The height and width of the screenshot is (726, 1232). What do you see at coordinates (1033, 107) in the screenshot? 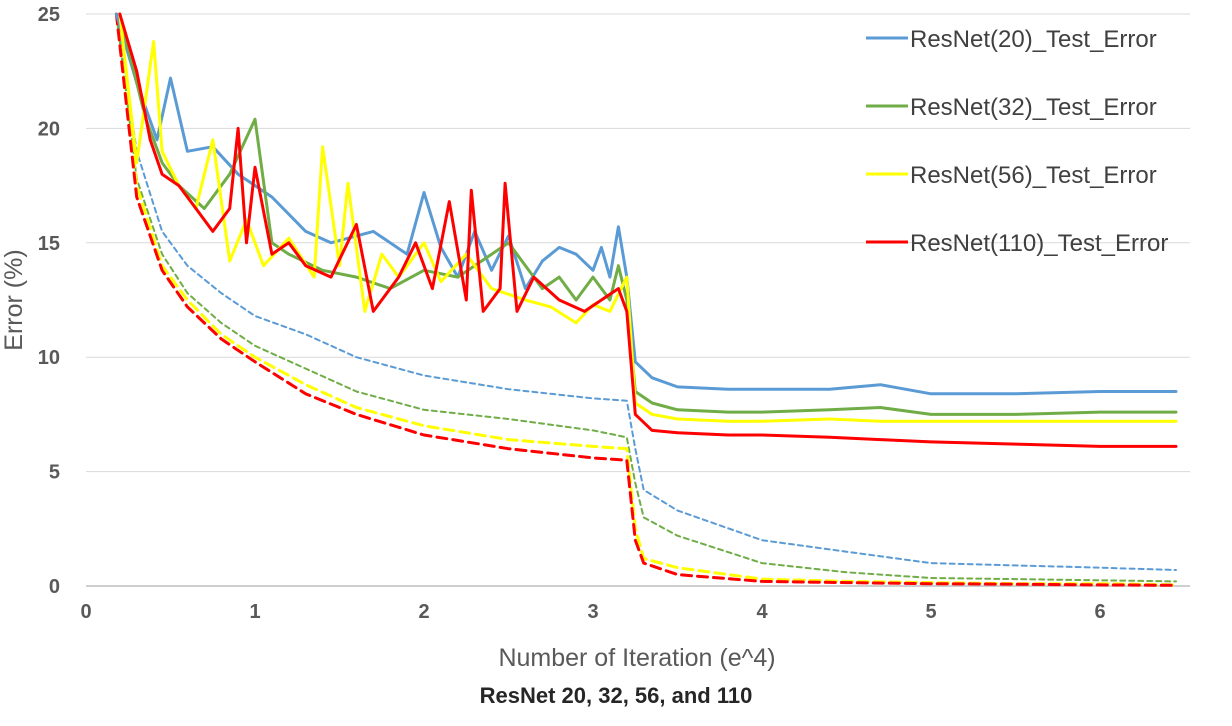
I see `legend-label: ResNet(32)_Test_Error` at bounding box center [1033, 107].